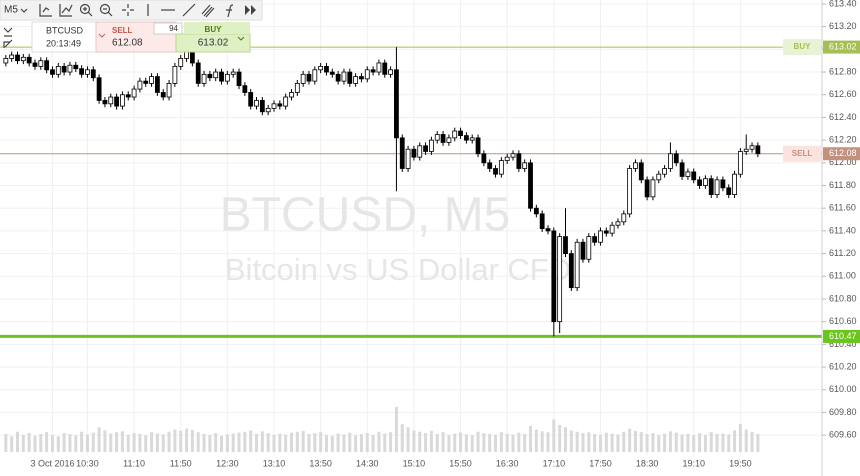 The image size is (860, 476). I want to click on x-tick-label: 19:10, so click(693, 463).